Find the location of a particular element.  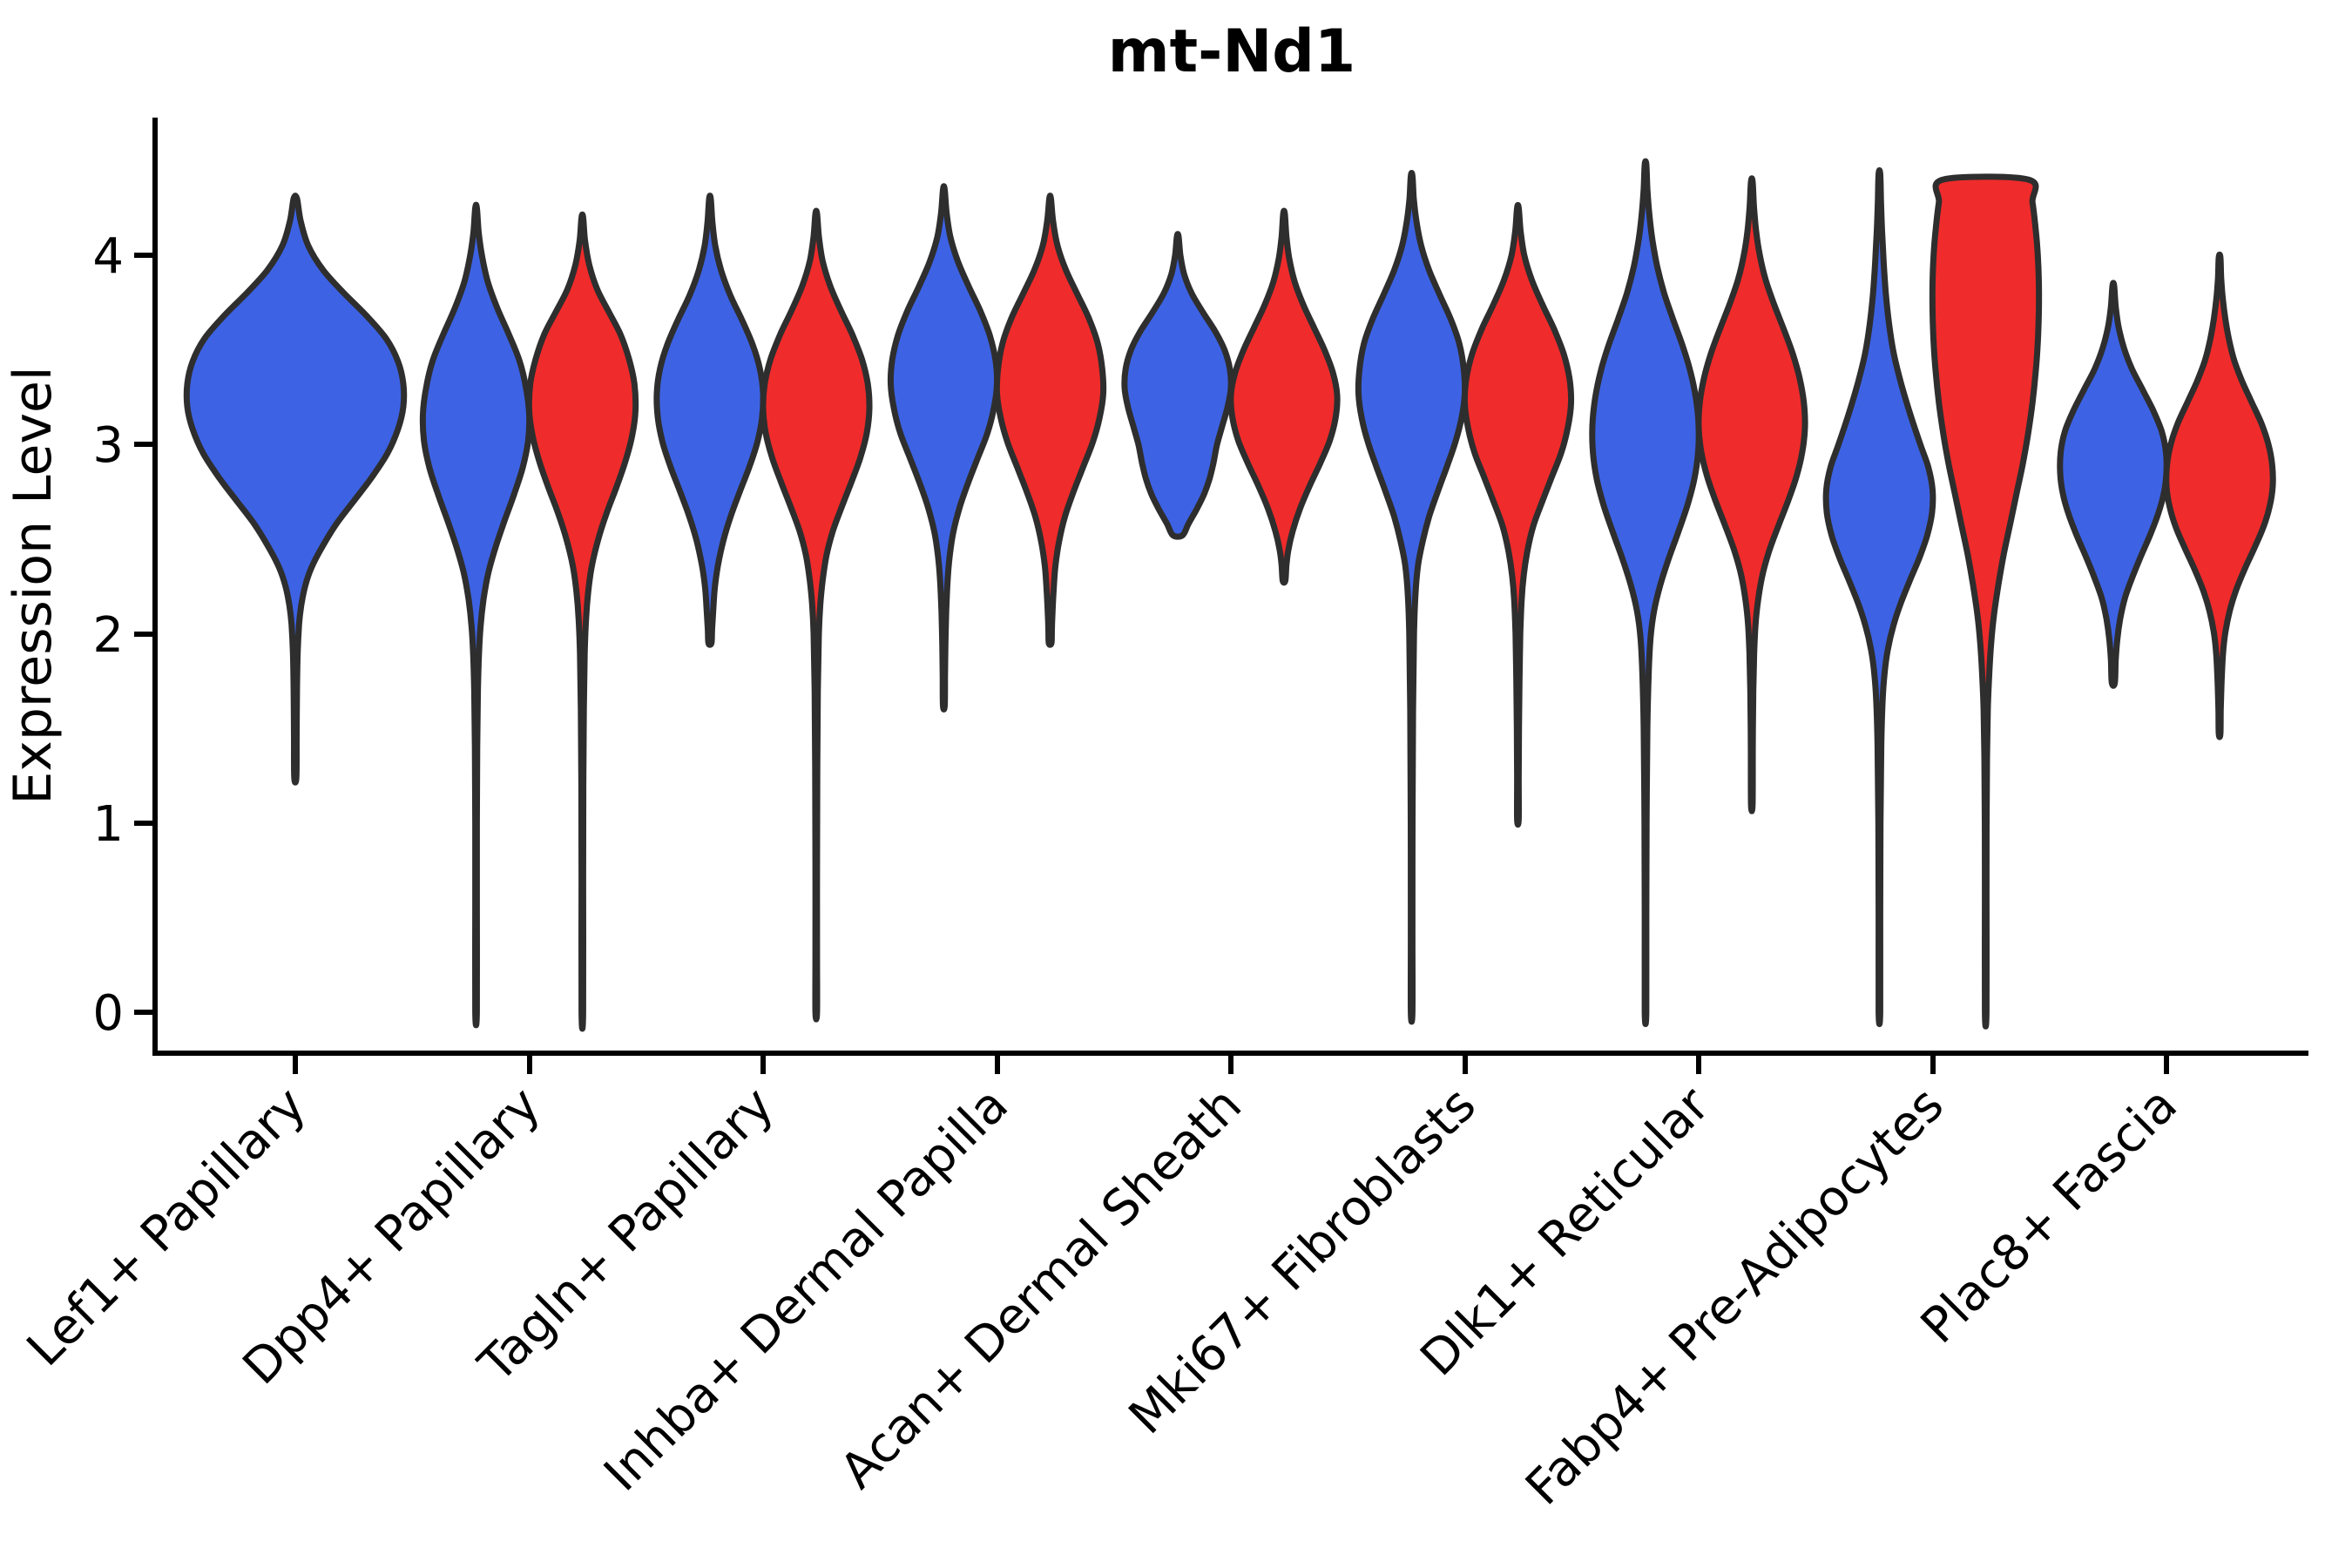

x-category-label-3: Inhba+ Dermal Papilla is located at coordinates (806, 1290).